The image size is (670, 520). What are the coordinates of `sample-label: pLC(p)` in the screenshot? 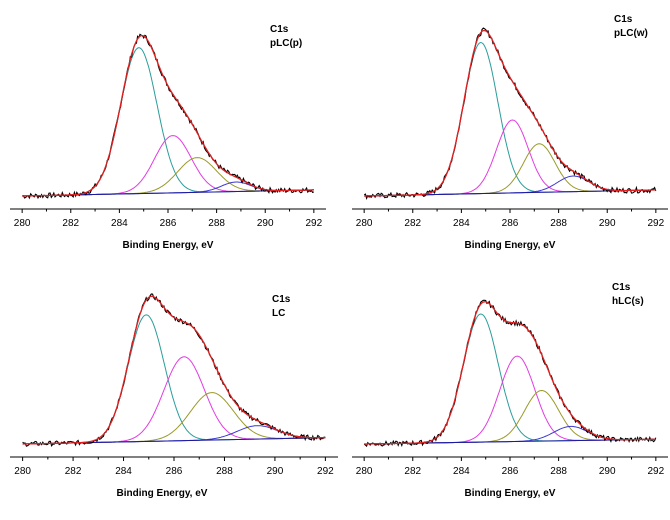 It's located at (286, 43).